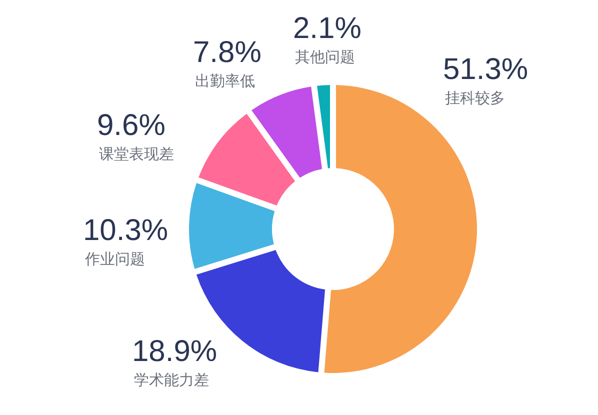 The width and height of the screenshot is (598, 415). I want to click on data-label: 10.3%, so click(125, 230).